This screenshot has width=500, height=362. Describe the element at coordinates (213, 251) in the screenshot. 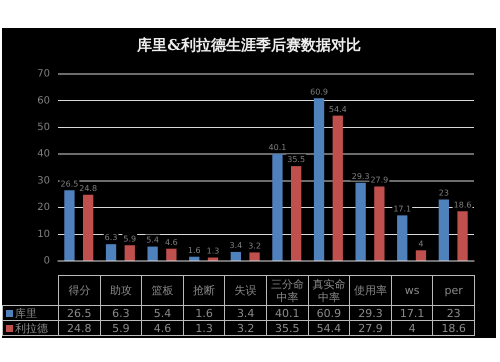

I see `data-label: 1.3` at that location.